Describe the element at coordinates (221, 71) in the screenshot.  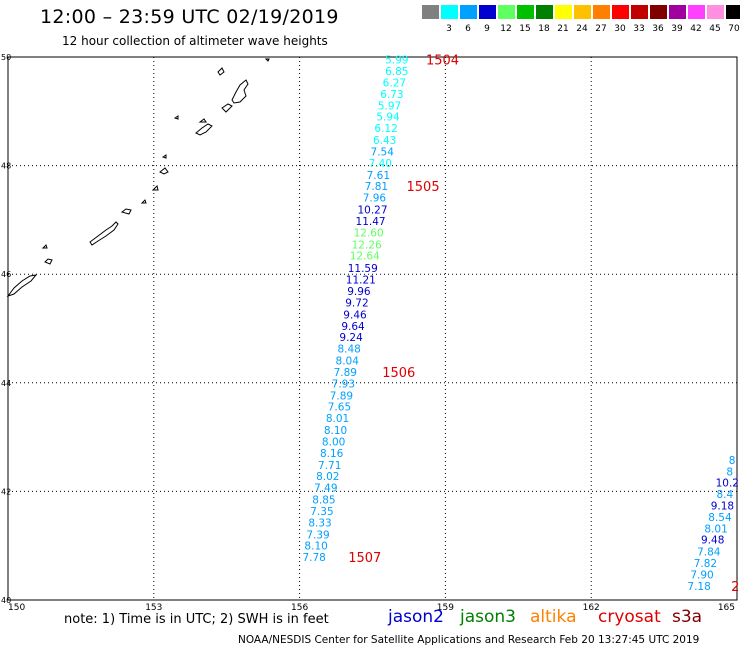
I see `island-kunashir` at that location.